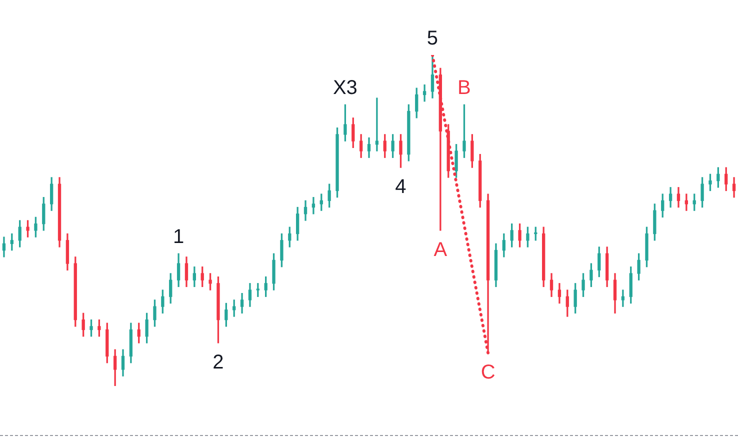 The height and width of the screenshot is (448, 738). I want to click on annotation: C, so click(488, 372).